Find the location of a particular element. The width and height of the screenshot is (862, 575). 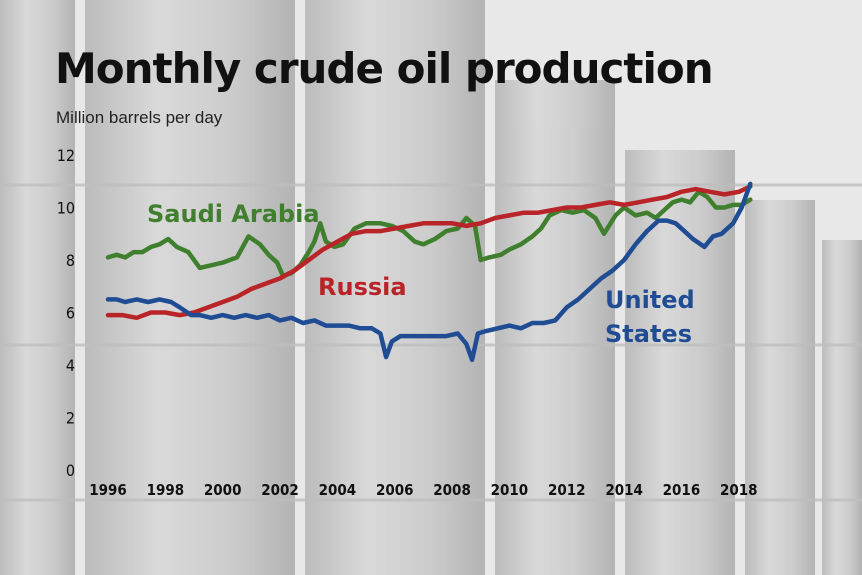

y-tick-label: 2 is located at coordinates (70, 418).